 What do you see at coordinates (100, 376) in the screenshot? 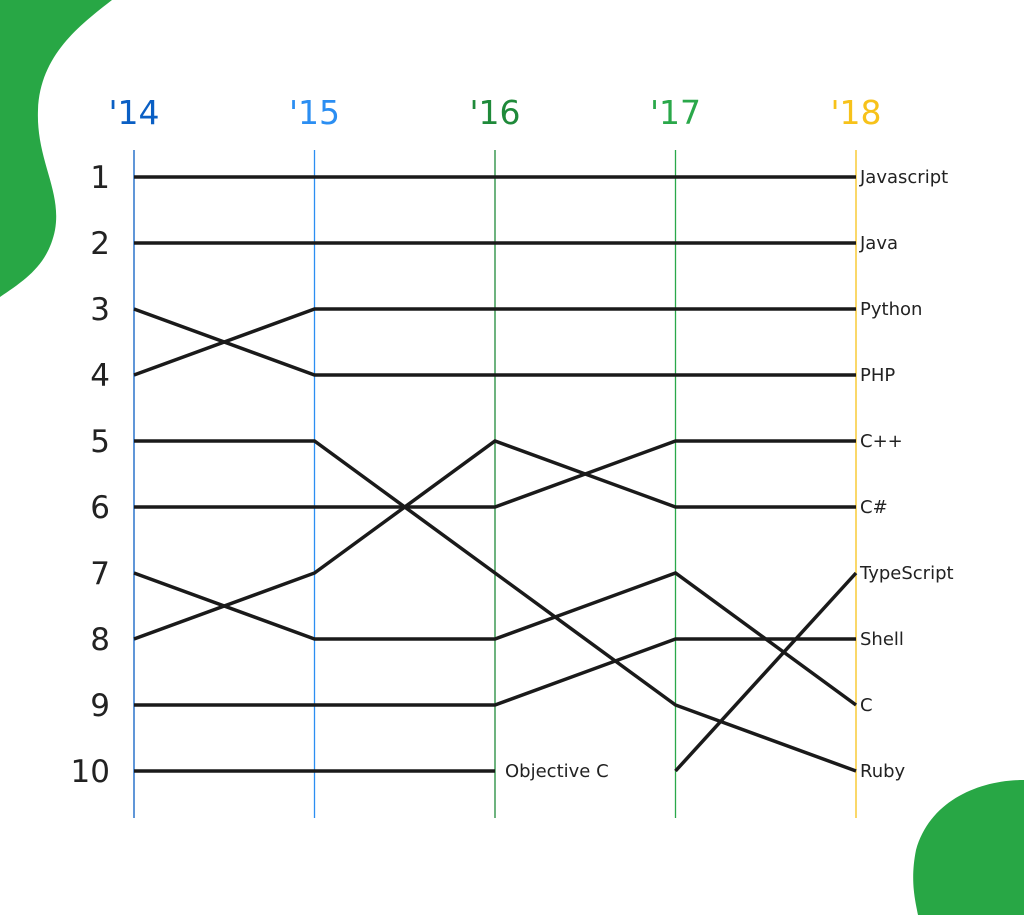
I see `rank-label: 4` at bounding box center [100, 376].